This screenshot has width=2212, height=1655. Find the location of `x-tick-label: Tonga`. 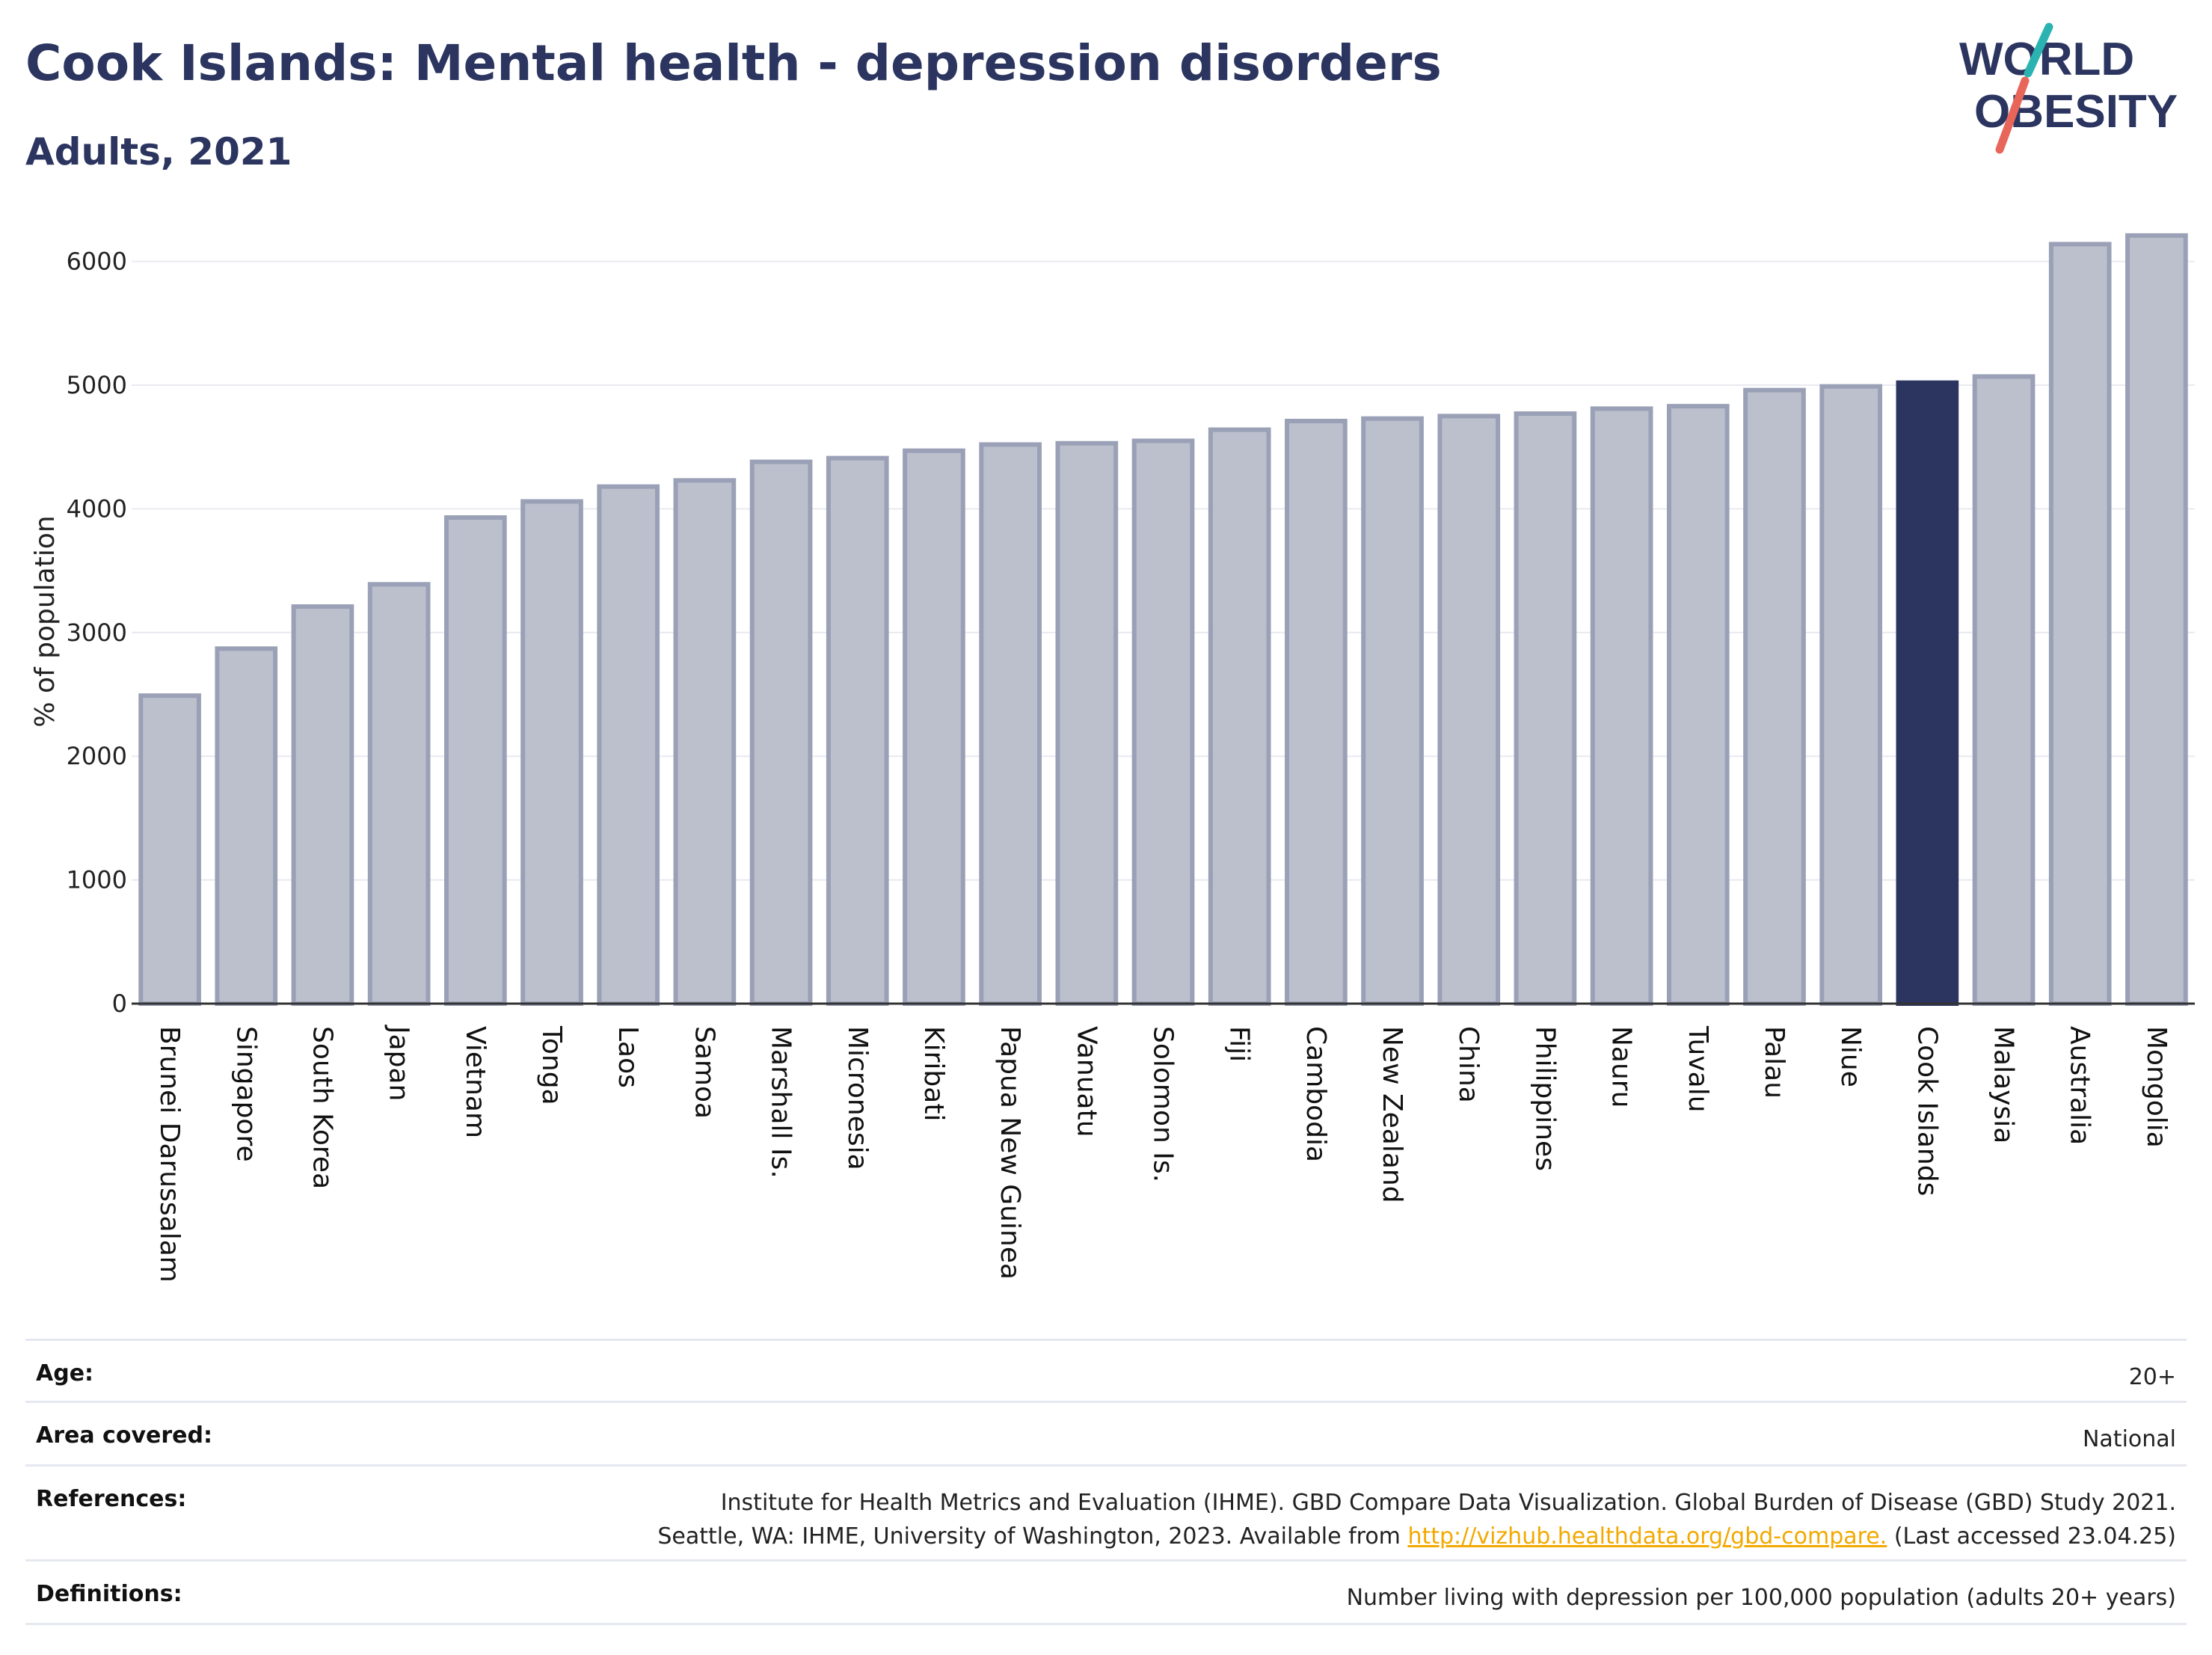

x-tick-label: Tonga is located at coordinates (551, 1065).